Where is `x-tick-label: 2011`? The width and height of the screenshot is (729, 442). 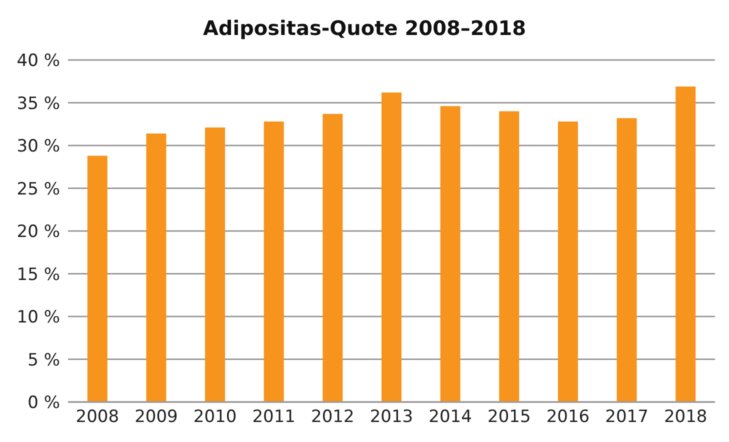
x-tick-label: 2011 is located at coordinates (274, 417).